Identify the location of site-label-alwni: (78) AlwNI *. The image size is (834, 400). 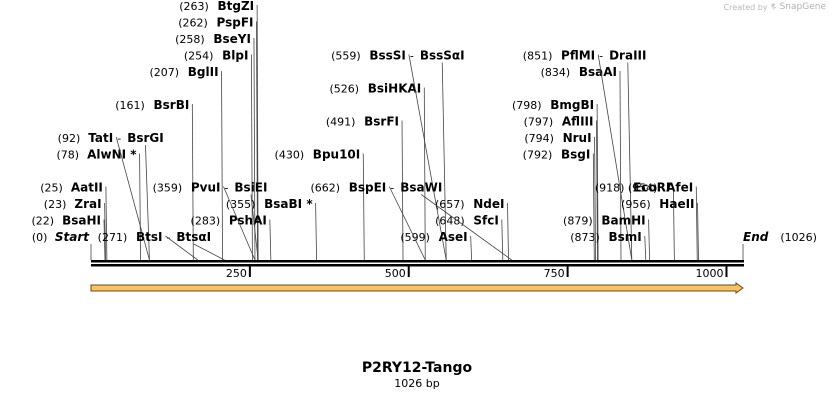
(98, 204).